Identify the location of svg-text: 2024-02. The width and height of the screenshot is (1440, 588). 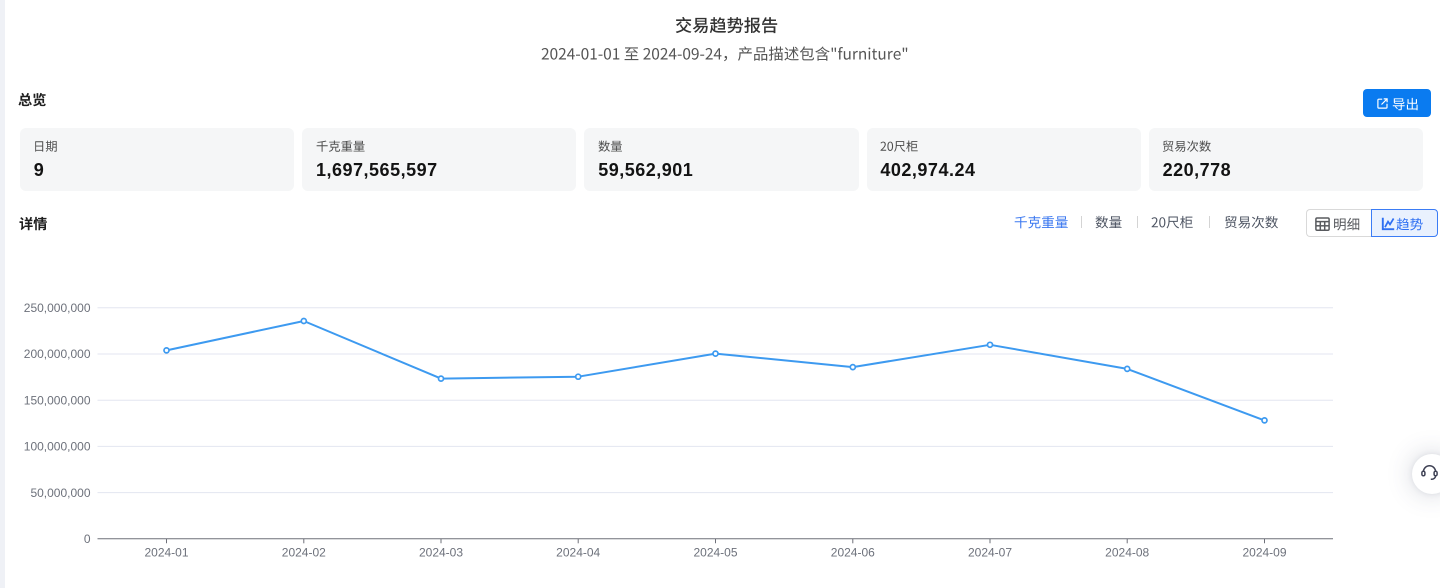
(304, 553).